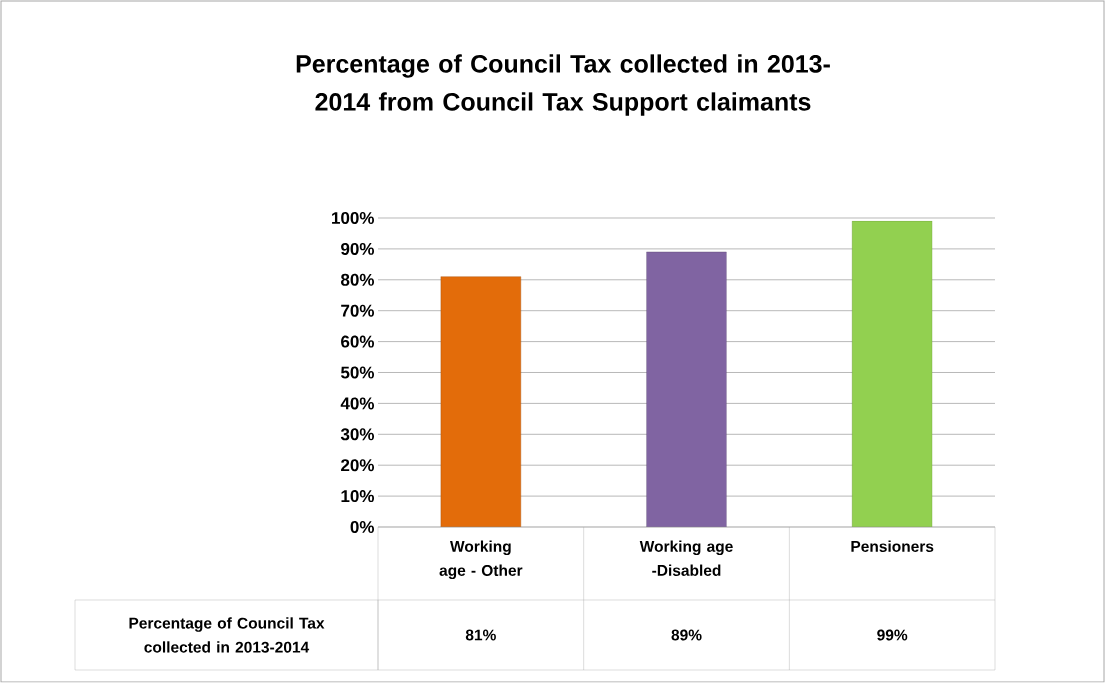  I want to click on y-tick-label: 70%, so click(358, 310).